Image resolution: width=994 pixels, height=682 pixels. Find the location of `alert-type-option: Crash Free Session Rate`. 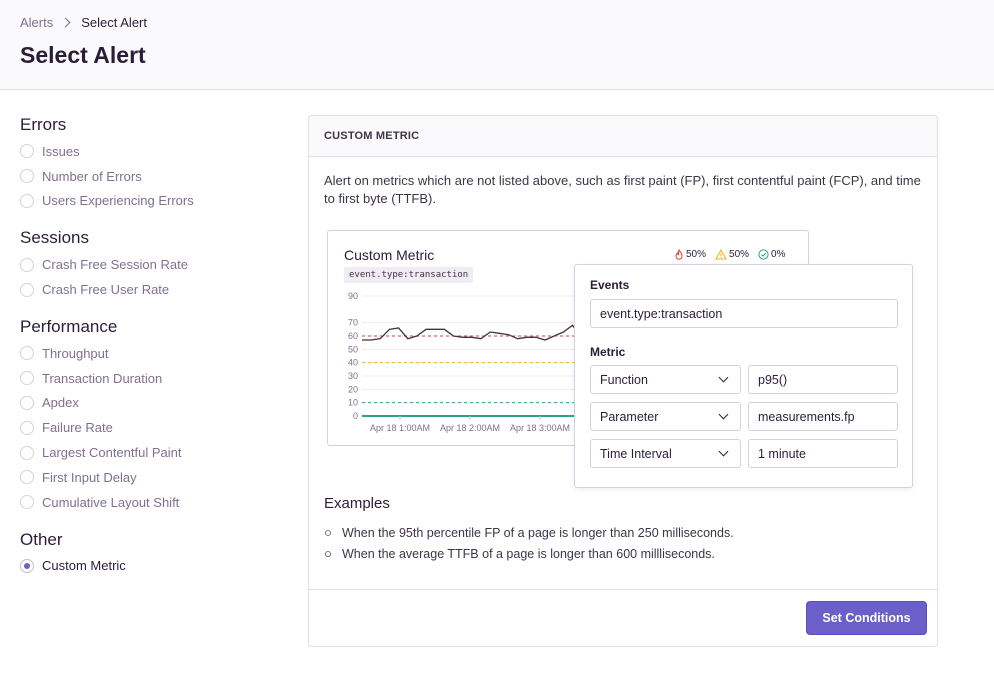

alert-type-option: Crash Free Session Rate is located at coordinates (150, 264).